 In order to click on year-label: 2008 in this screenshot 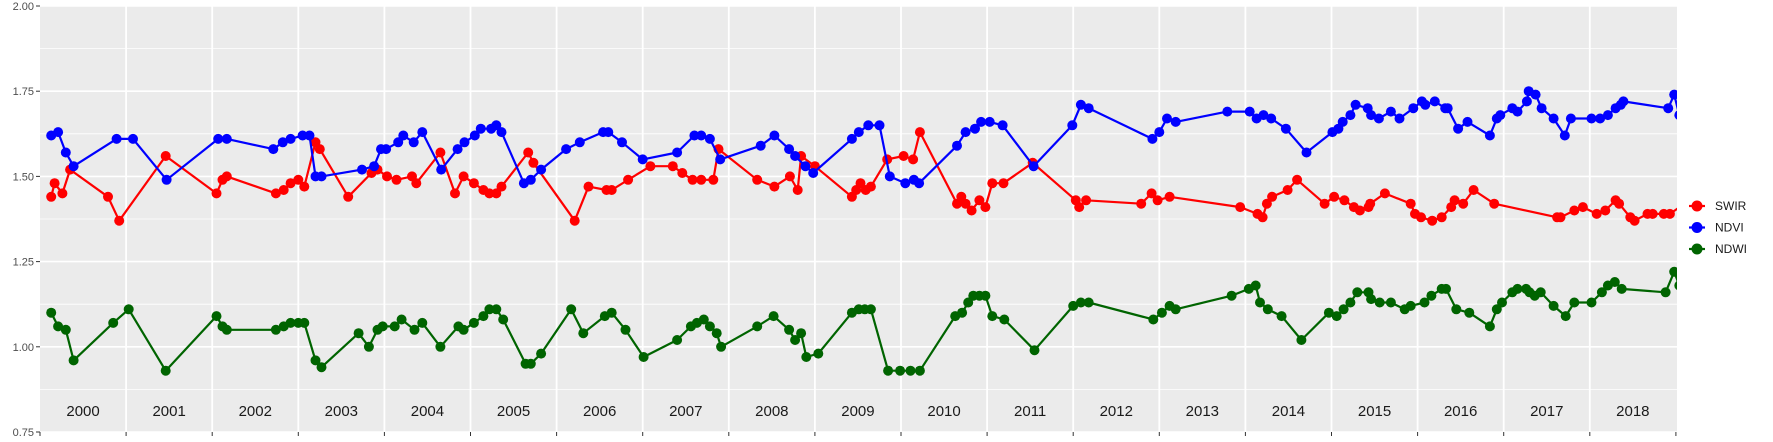, I will do `click(771, 411)`.